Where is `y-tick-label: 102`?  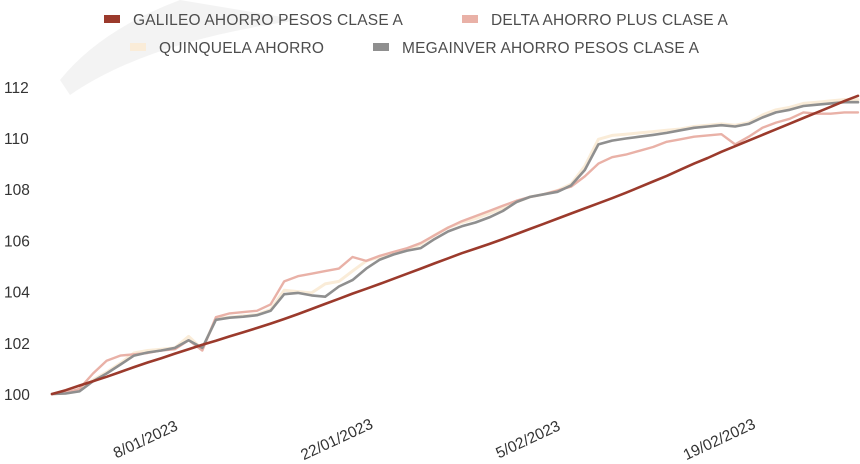
y-tick-label: 102 is located at coordinates (17, 344).